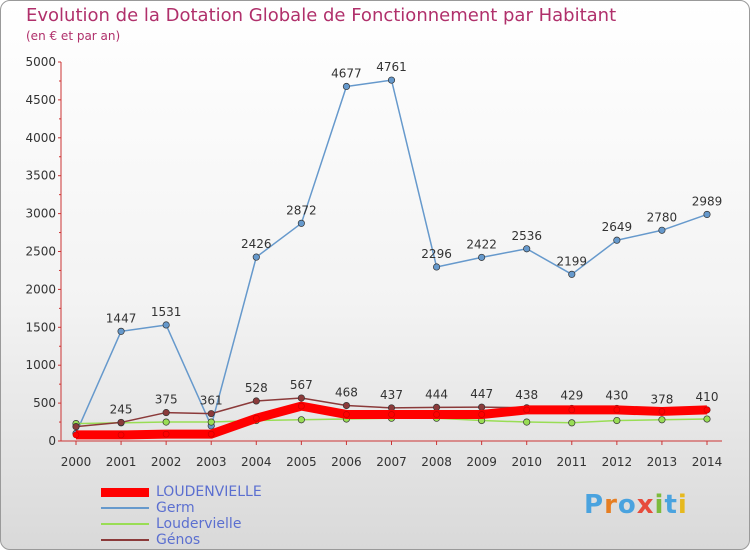  I want to click on y-tick-label: 1000, so click(40, 365).